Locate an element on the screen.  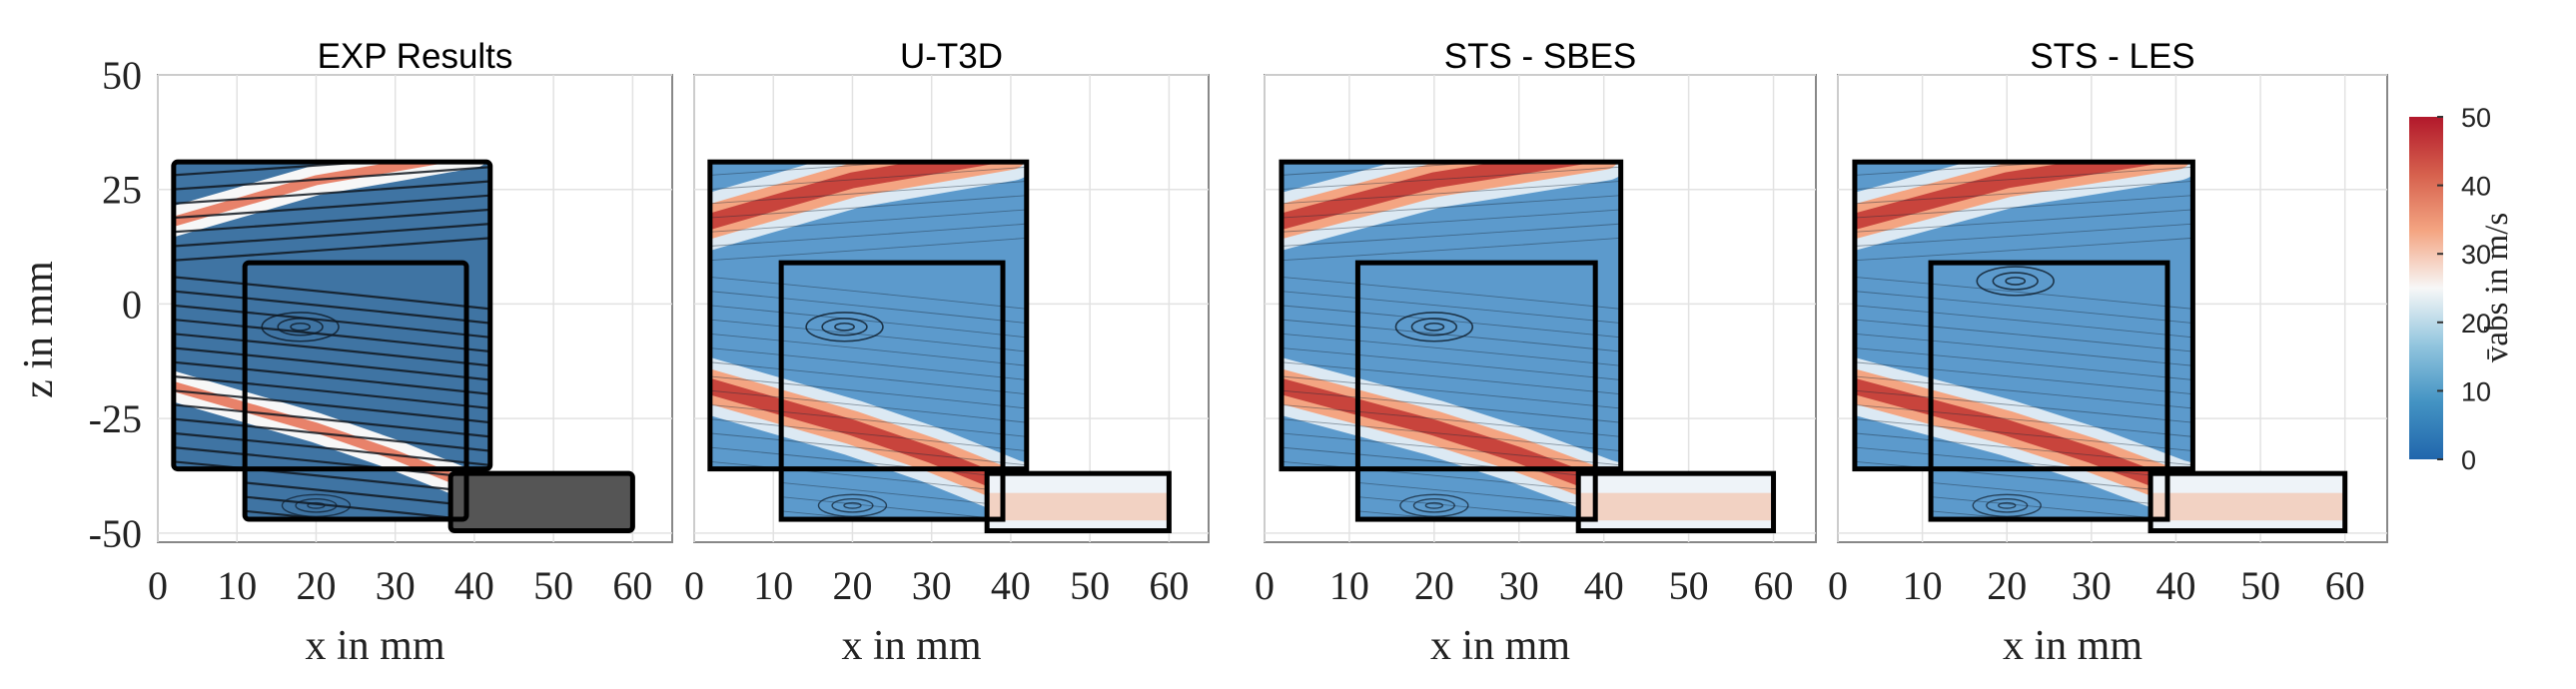
colorbar-tick-label: 0 is located at coordinates (2468, 460).